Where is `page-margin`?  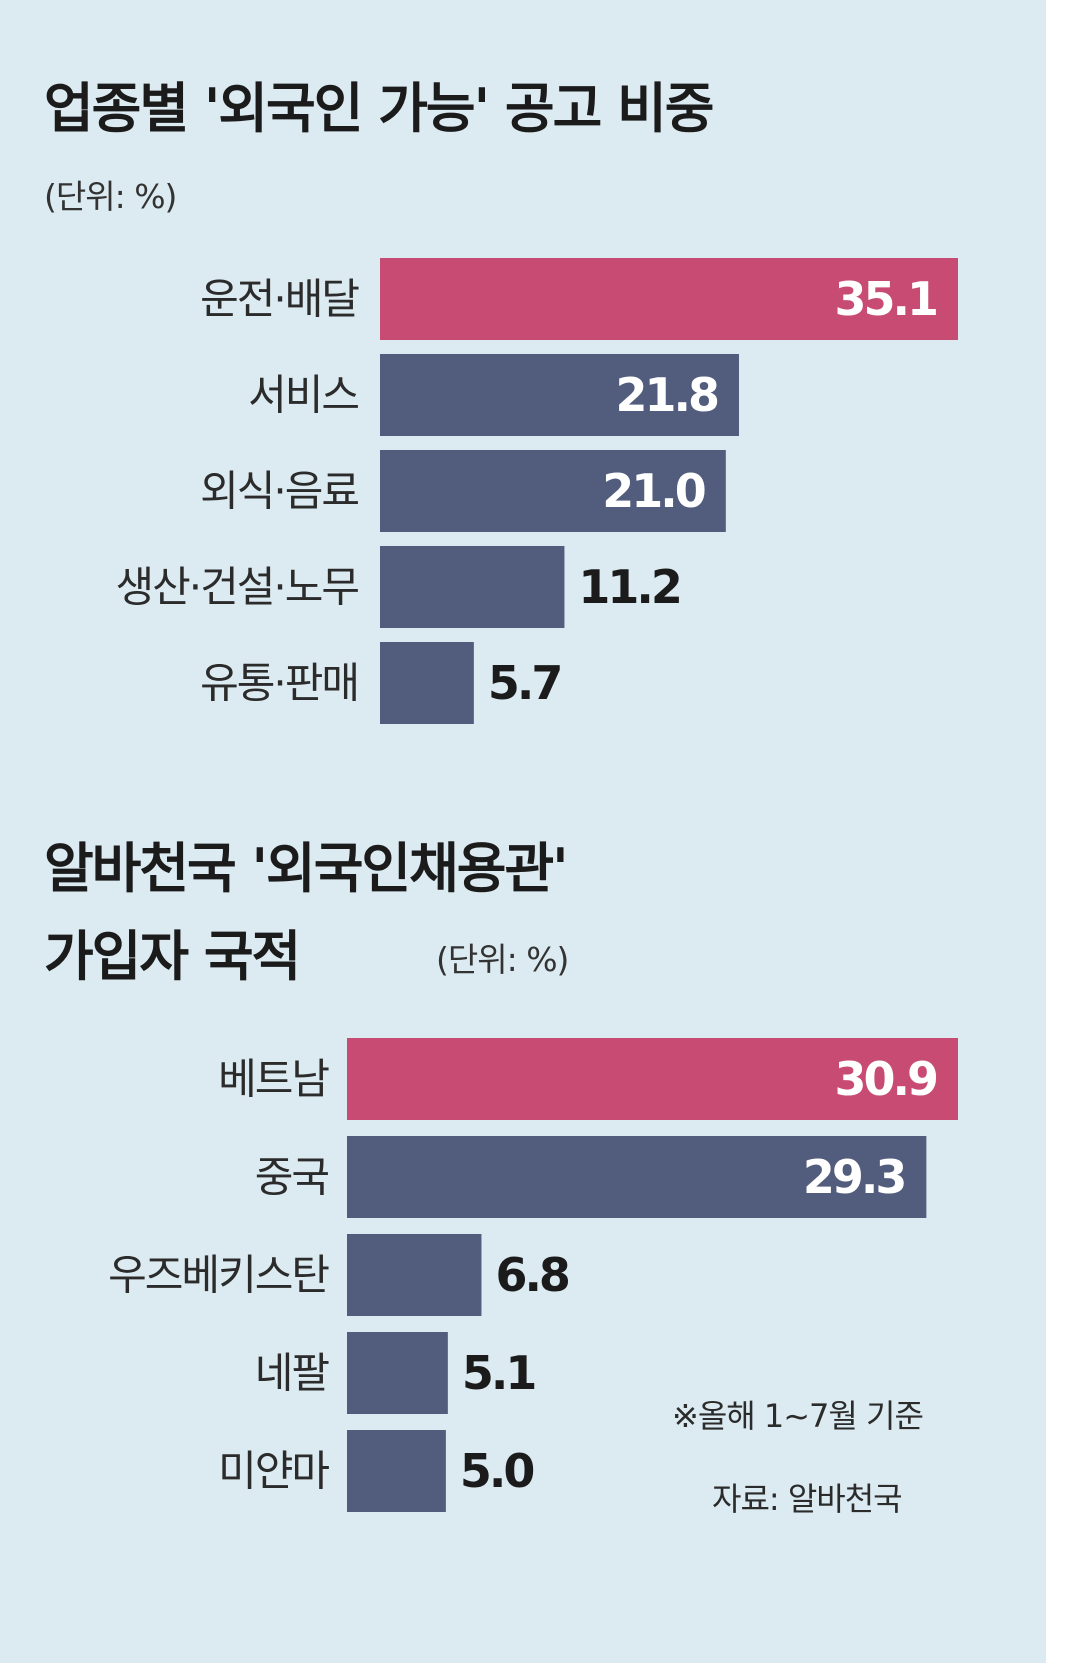 page-margin is located at coordinates (1062, 831).